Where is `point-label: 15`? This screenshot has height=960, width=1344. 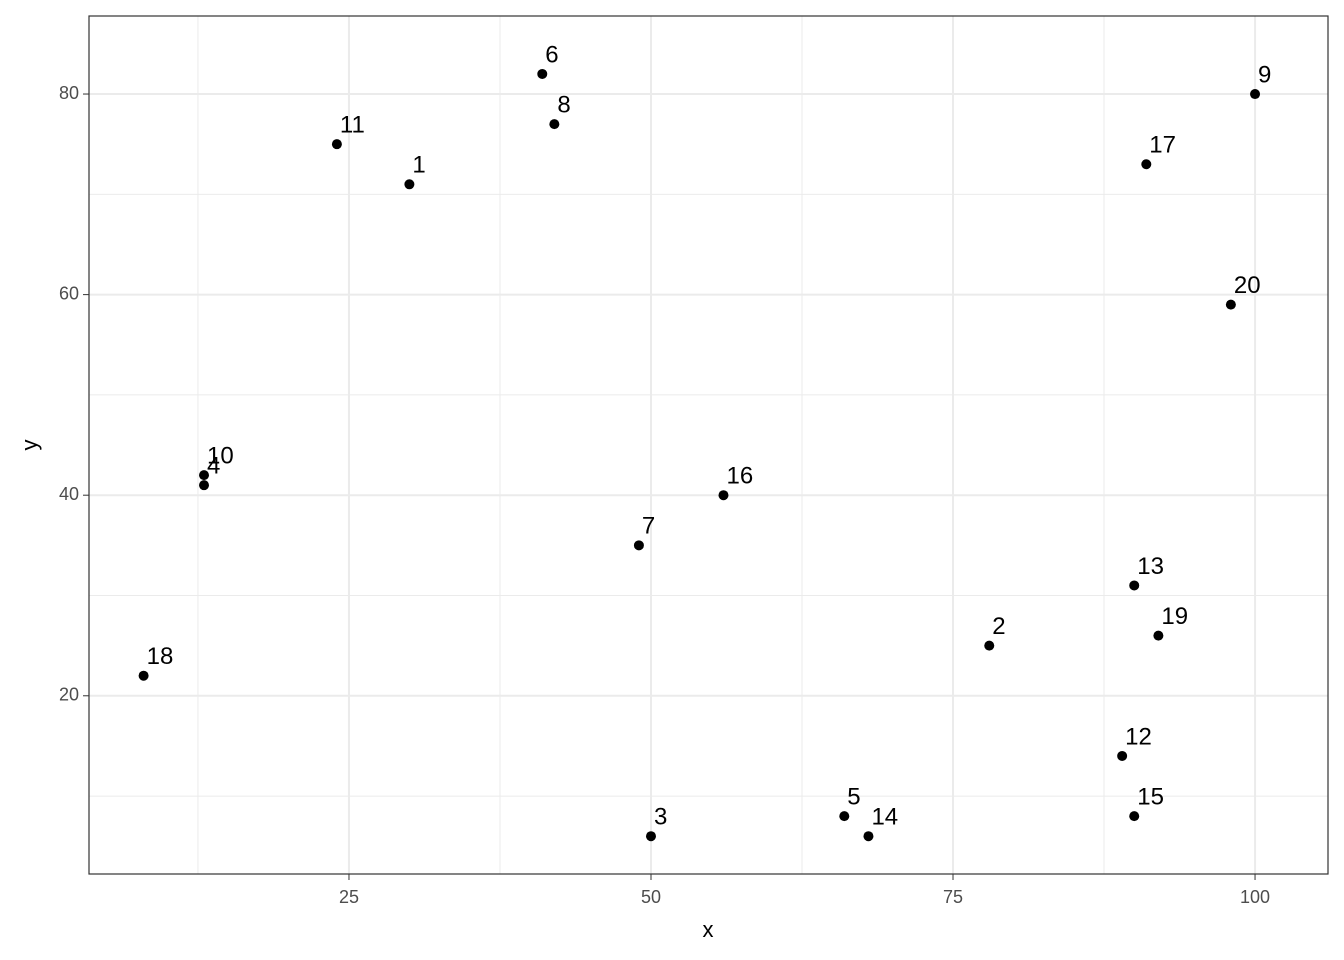
point-label: 15 is located at coordinates (1150, 796).